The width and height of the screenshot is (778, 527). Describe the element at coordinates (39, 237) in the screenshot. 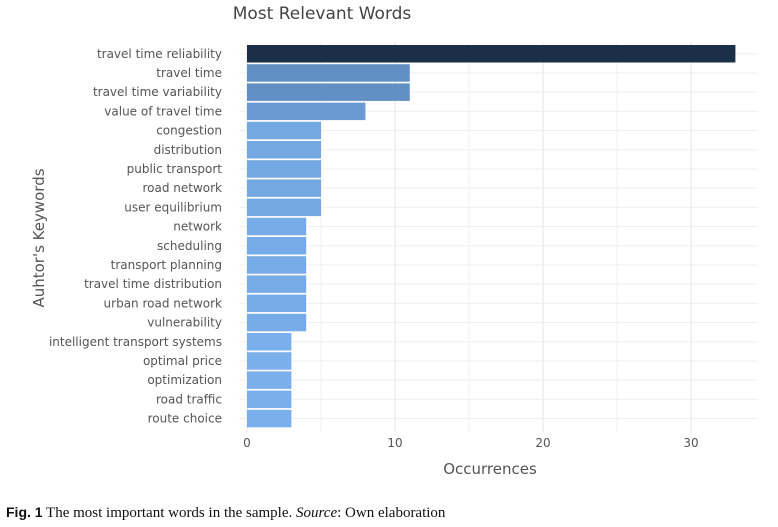

I see `y-axis-title: Auhtor's Keywords` at that location.